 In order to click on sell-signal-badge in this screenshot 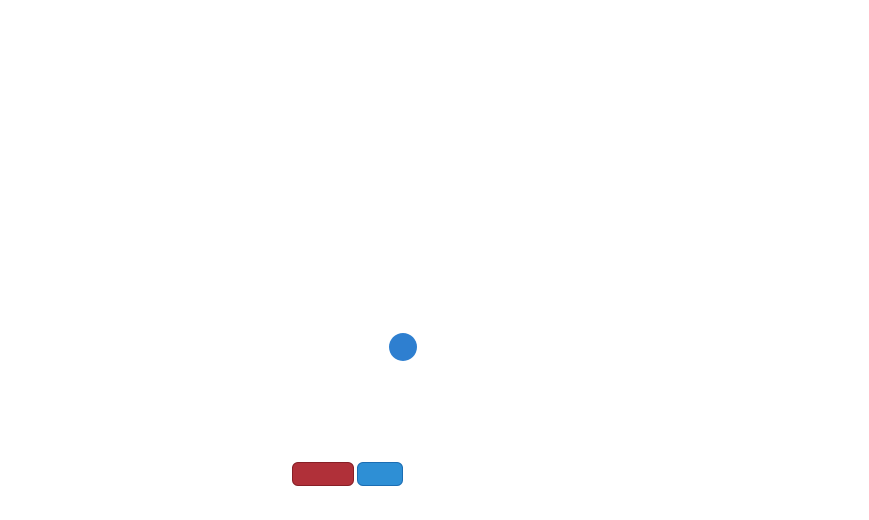, I will do `click(403, 347)`.